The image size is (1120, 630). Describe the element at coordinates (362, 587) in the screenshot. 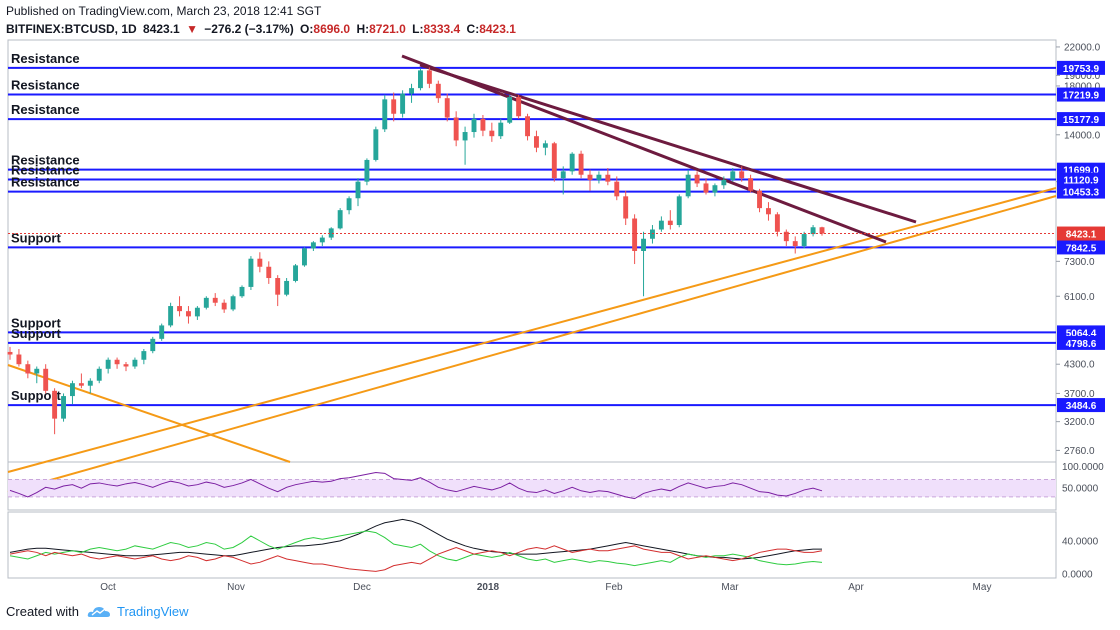

I see `time-tick-label: Dec` at that location.